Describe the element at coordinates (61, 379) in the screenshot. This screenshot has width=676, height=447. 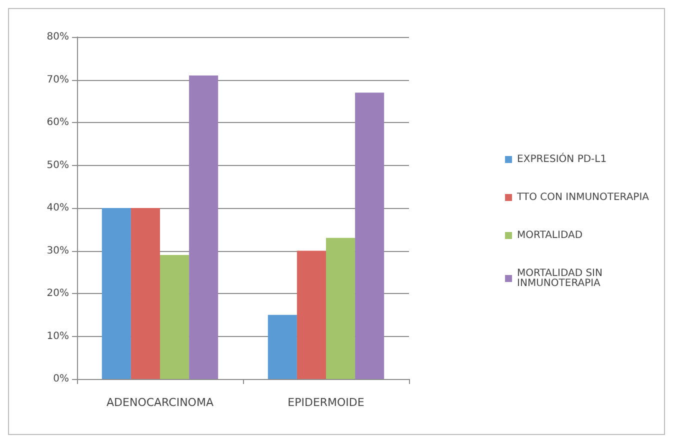
I see `y-tick-label: 0%` at that location.